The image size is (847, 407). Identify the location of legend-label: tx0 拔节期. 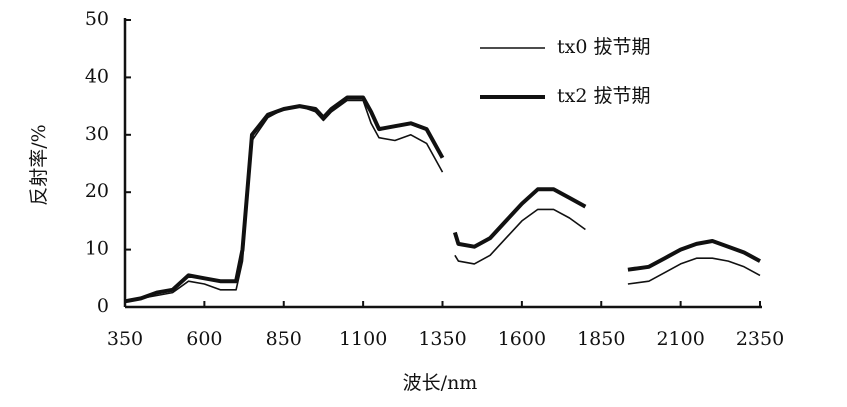
(603, 47).